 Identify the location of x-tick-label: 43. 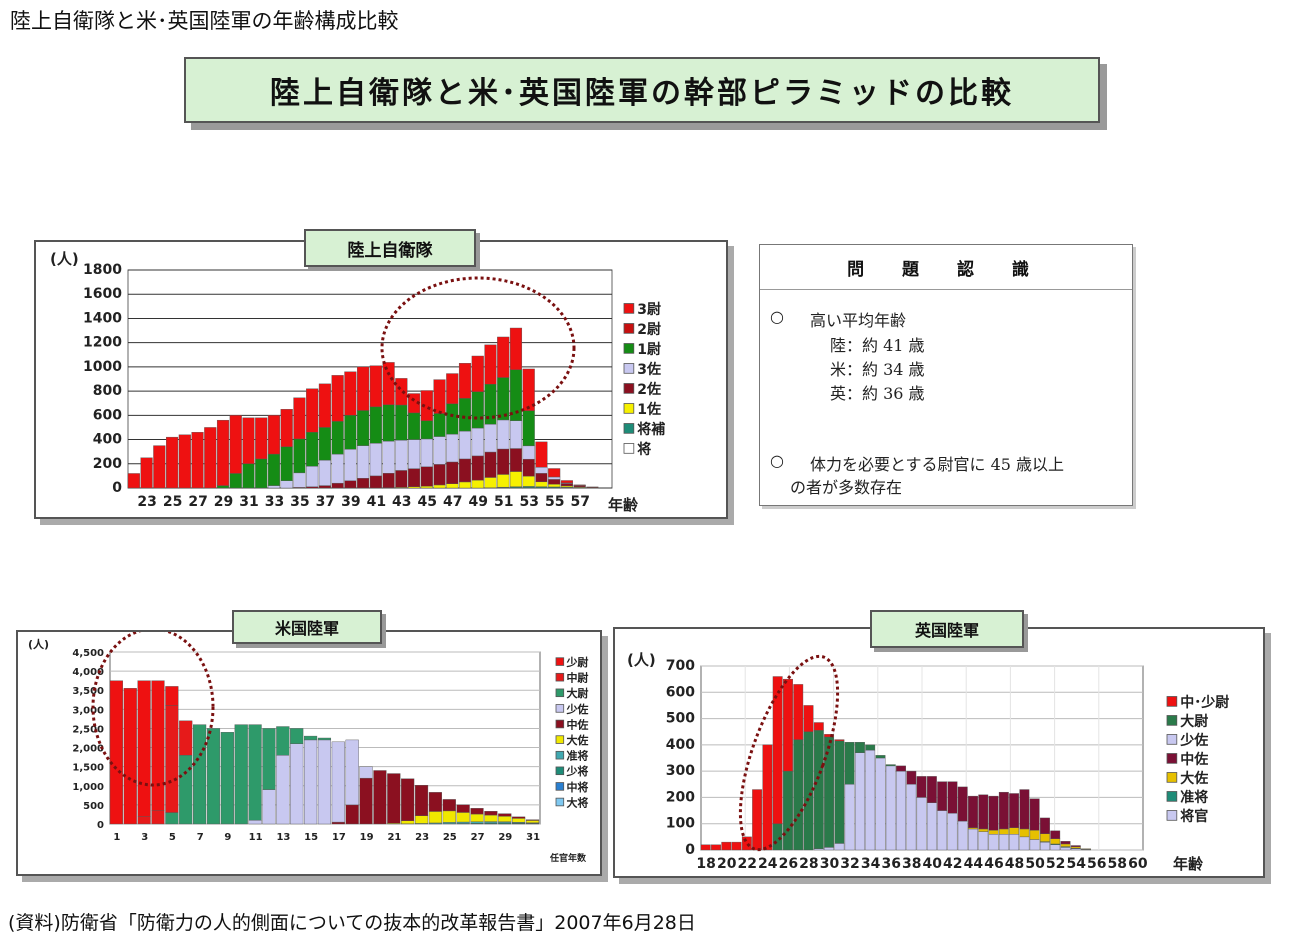
(401, 502).